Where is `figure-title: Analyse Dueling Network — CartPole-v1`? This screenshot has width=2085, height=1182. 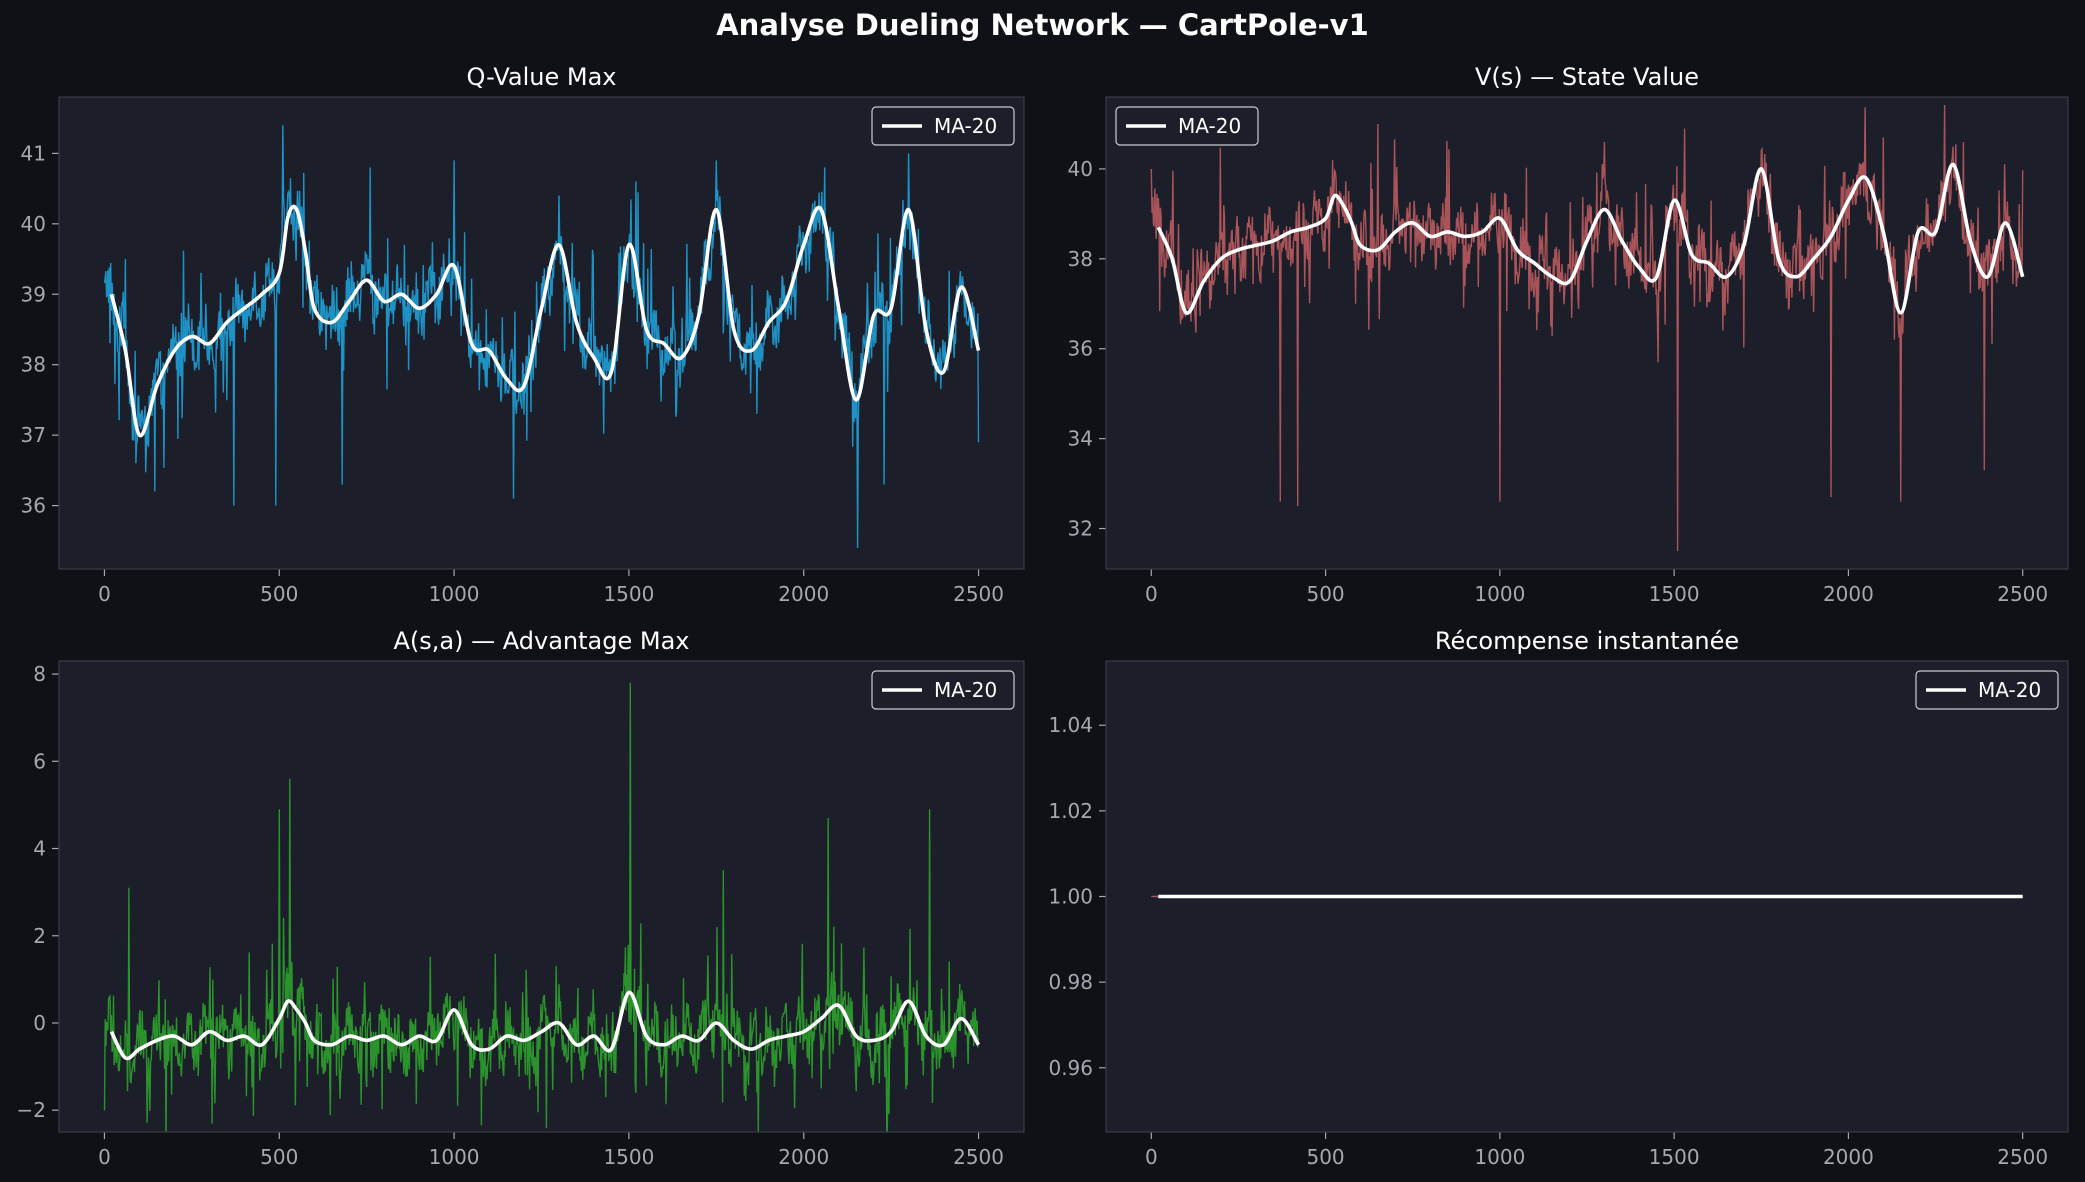
figure-title: Analyse Dueling Network — CartPole-v1 is located at coordinates (1042, 25).